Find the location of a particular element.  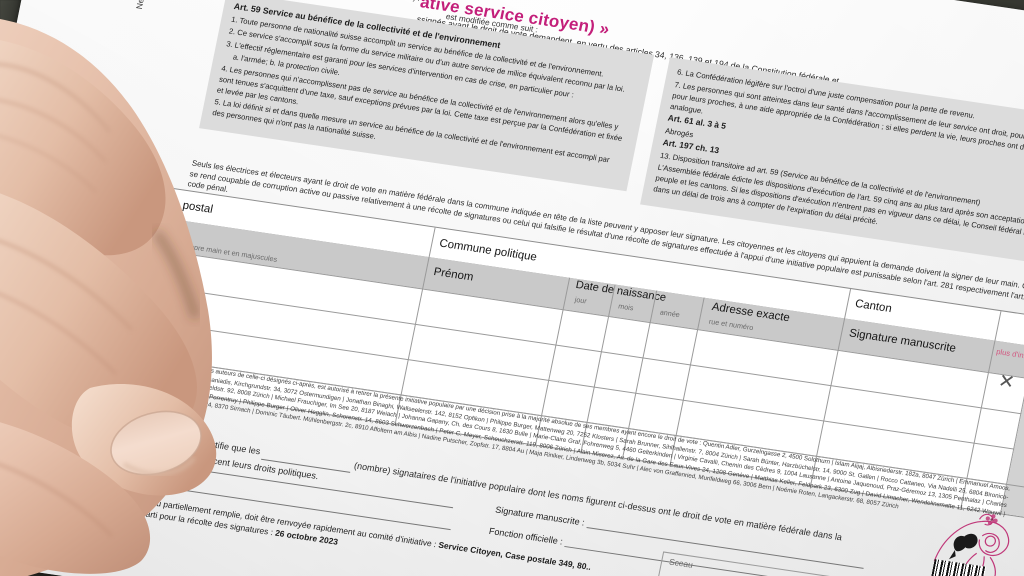

column-header-canton: Canton is located at coordinates (873, 306).